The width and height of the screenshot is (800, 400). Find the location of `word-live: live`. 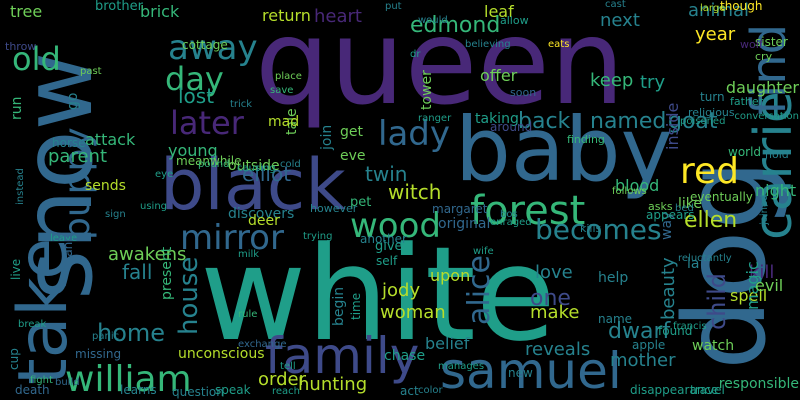

word-live: live is located at coordinates (16, 269).